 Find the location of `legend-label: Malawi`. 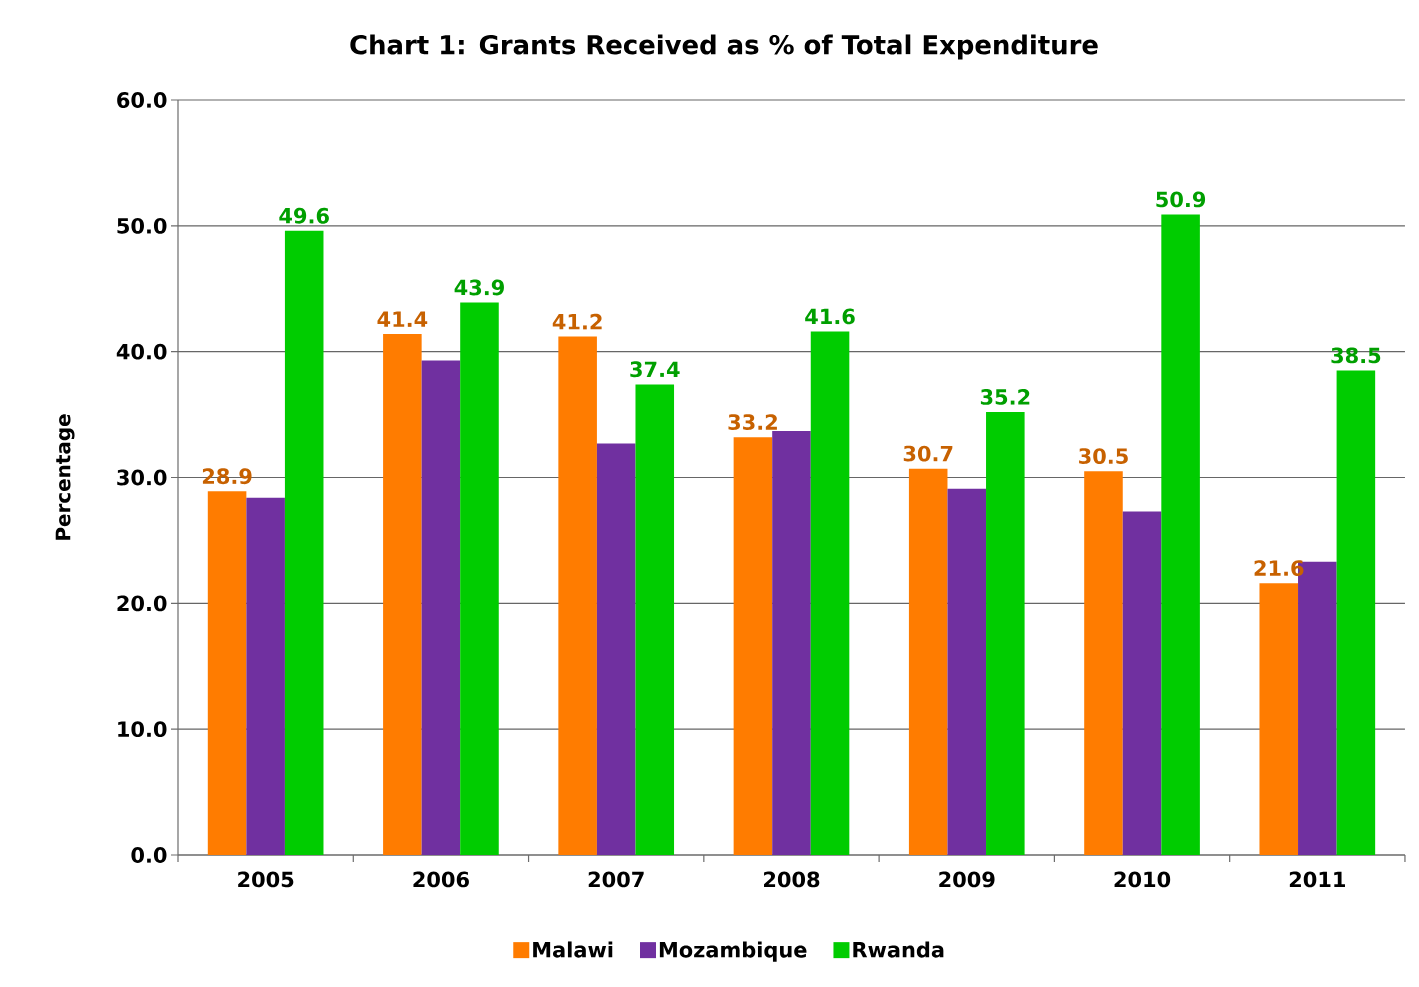

legend-label: Malawi is located at coordinates (573, 949).